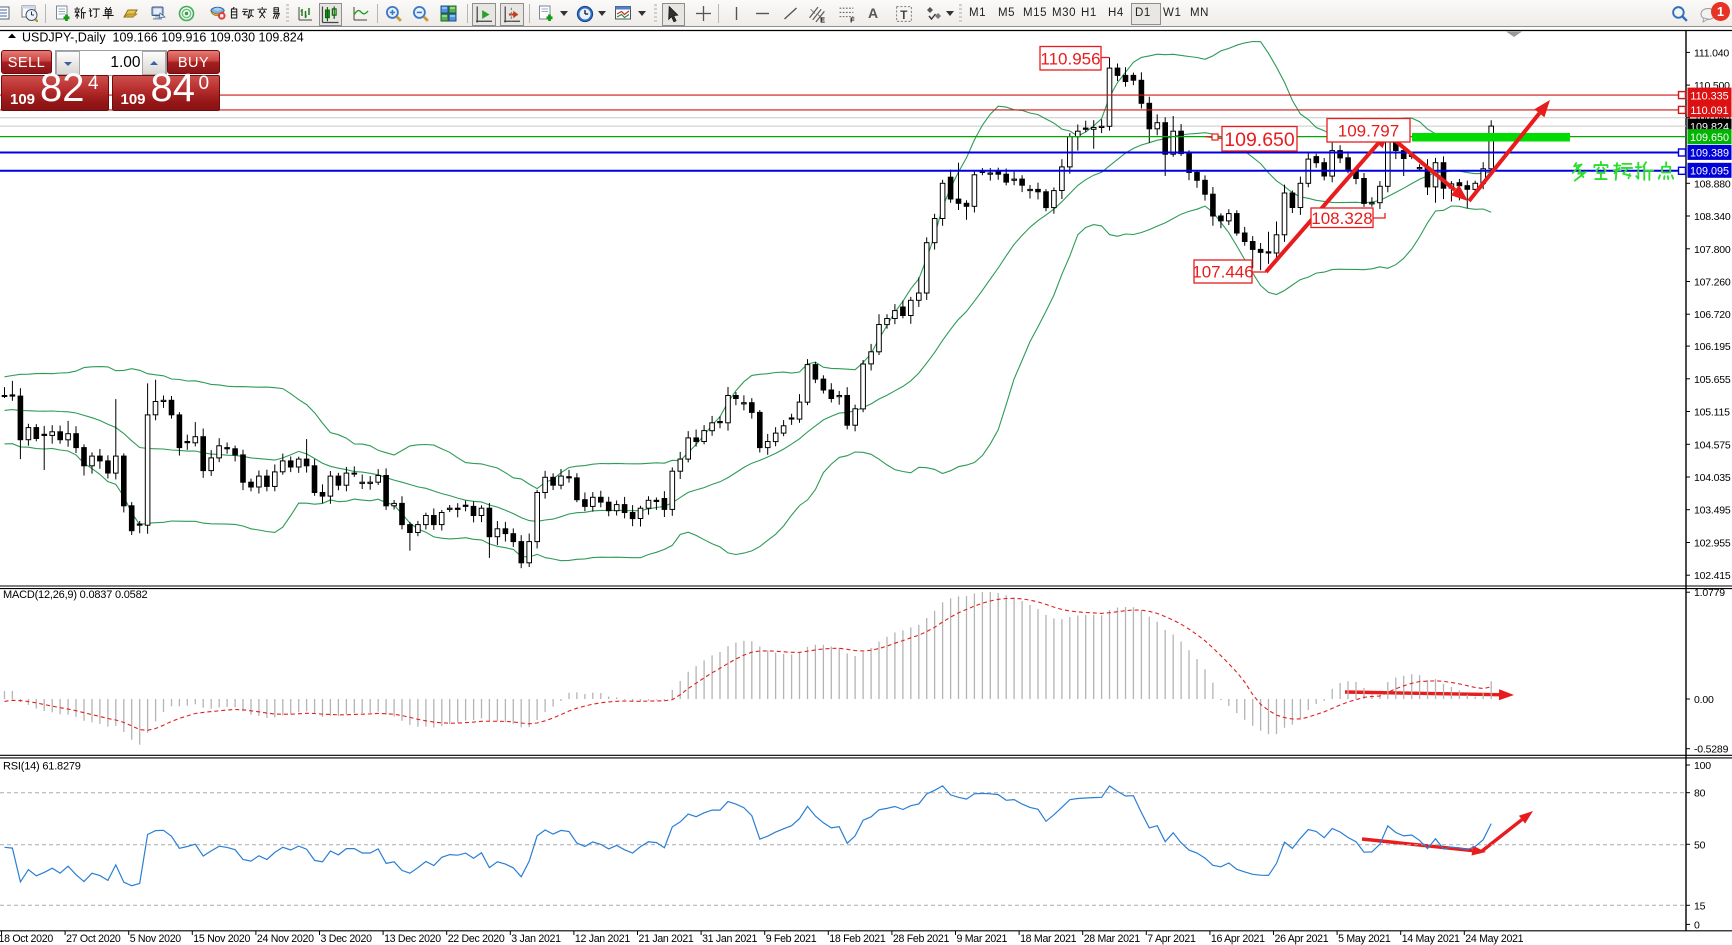 The image size is (1732, 945). What do you see at coordinates (1712, 315) in the screenshot?
I see `svg-text: 106.720` at bounding box center [1712, 315].